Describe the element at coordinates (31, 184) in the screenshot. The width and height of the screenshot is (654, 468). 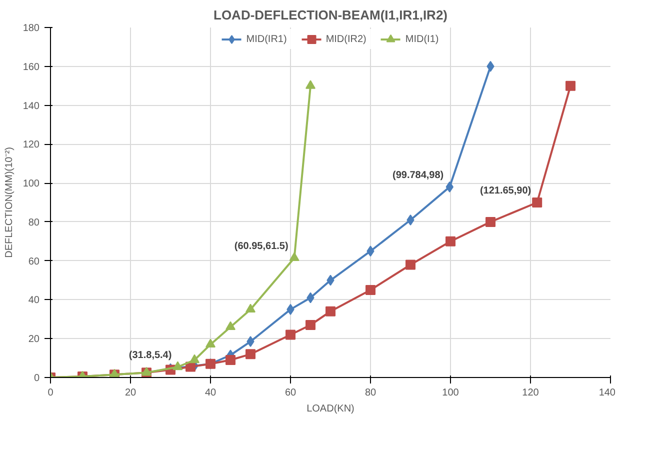
I see `y-tick-label: 100` at that location.